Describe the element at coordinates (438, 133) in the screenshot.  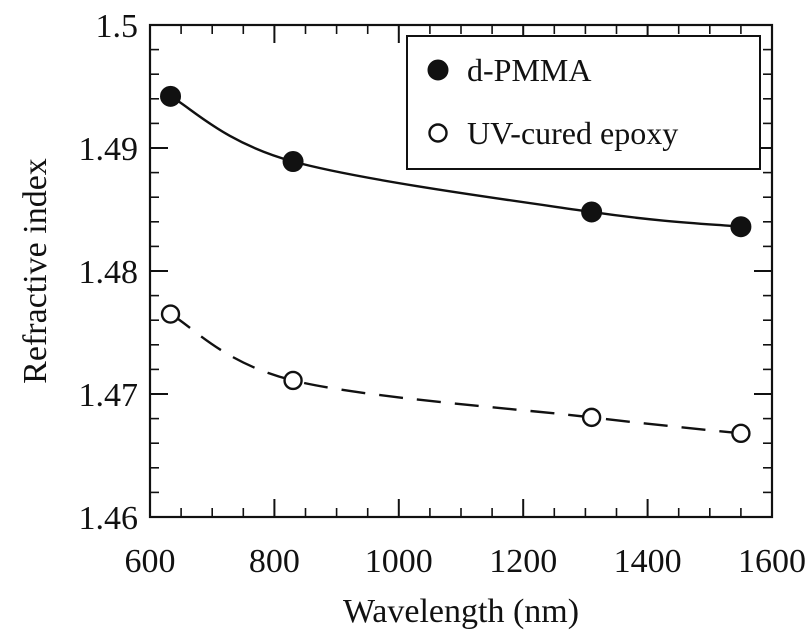
I see `legend-marker-uv-cured-epoxy` at that location.